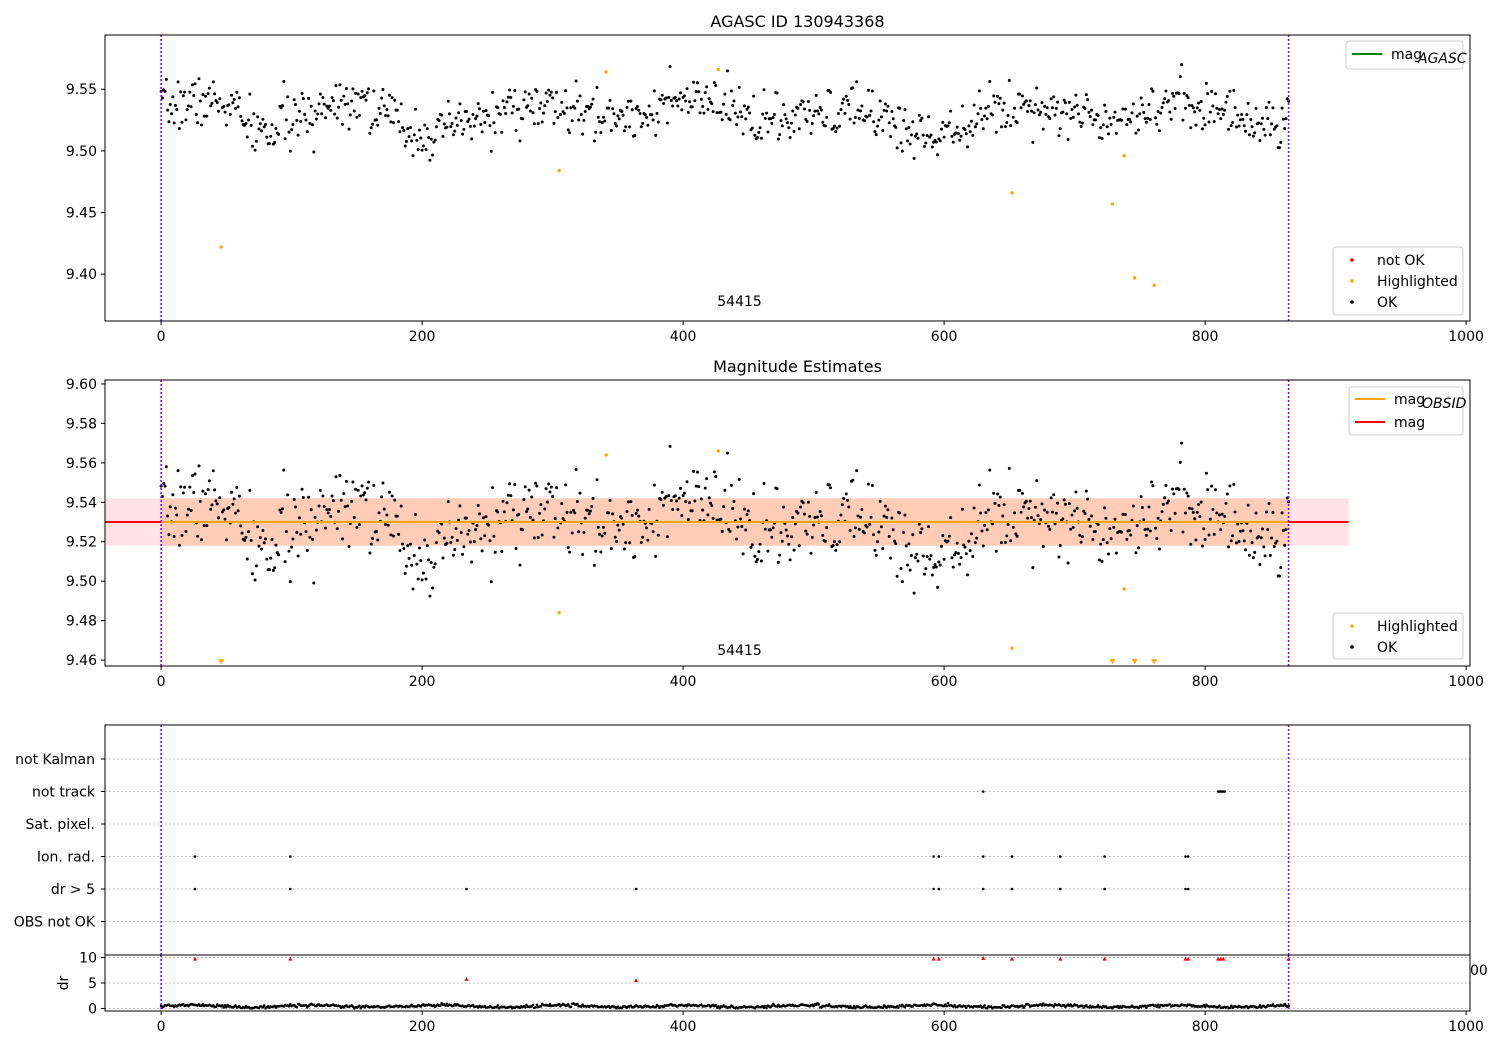  What do you see at coordinates (1352, 626) in the screenshot?
I see `legend-marker-highlighted` at bounding box center [1352, 626].